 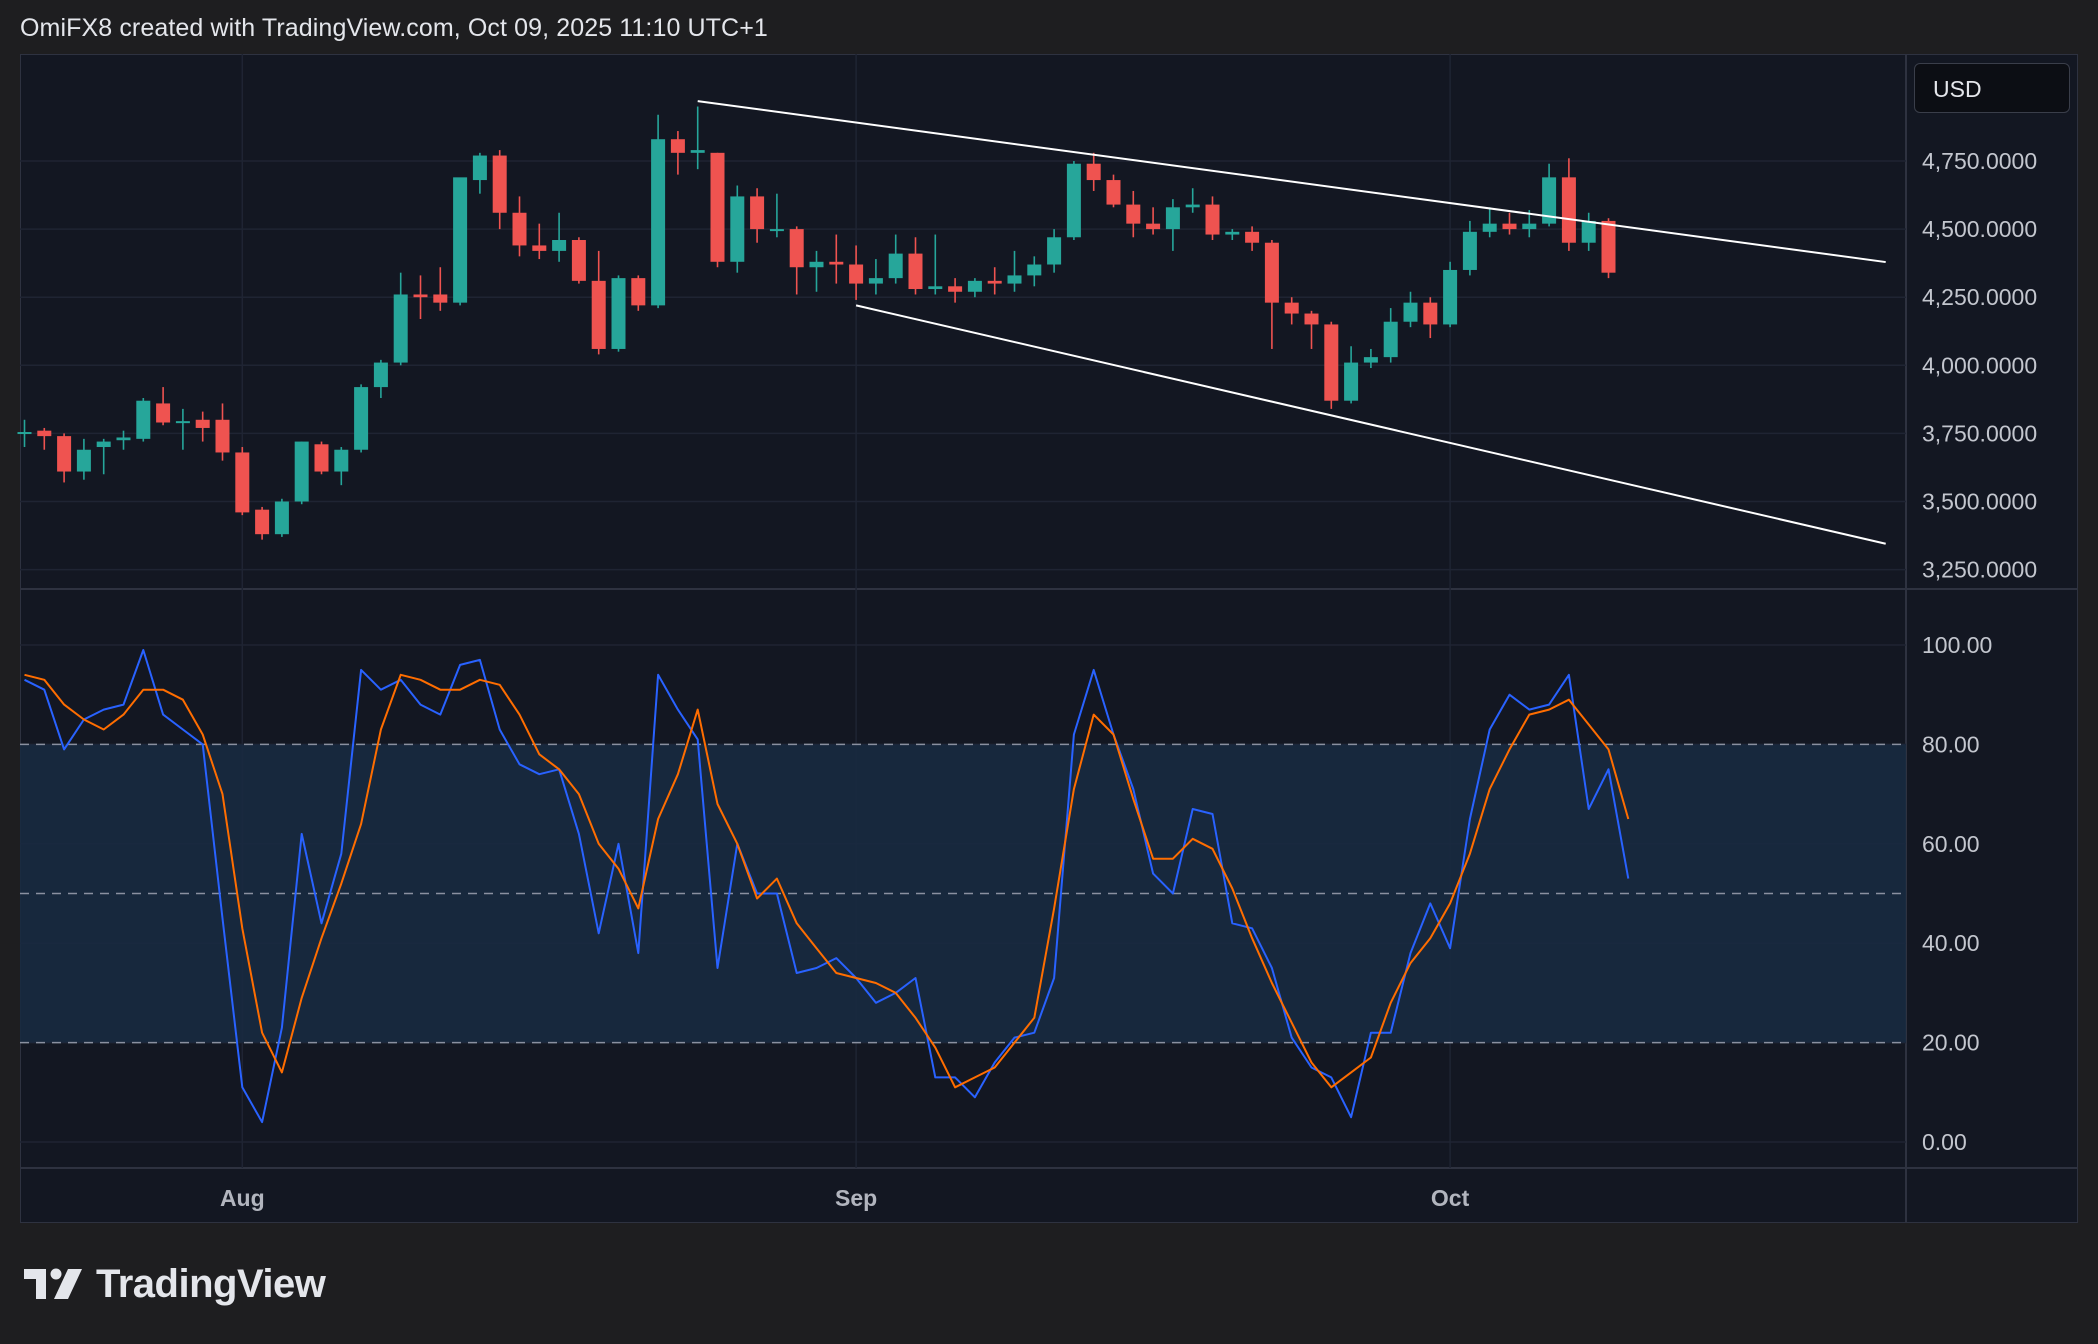 I want to click on currency-button: USD, so click(x=1992, y=88).